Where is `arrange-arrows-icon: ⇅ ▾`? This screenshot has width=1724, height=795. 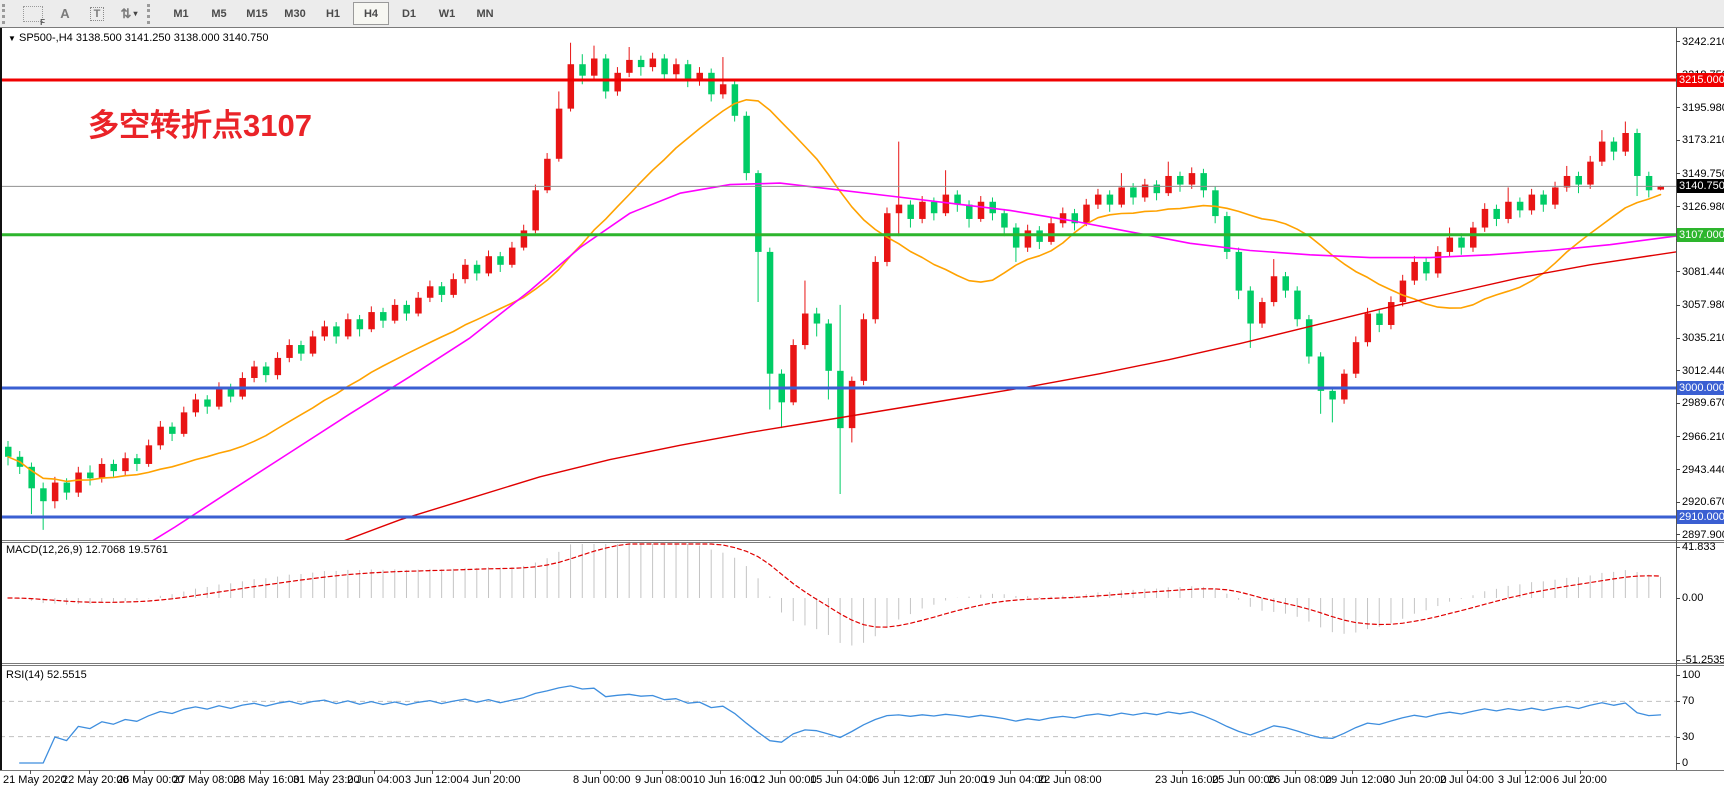 arrange-arrows-icon: ⇅ ▾ is located at coordinates (129, 14).